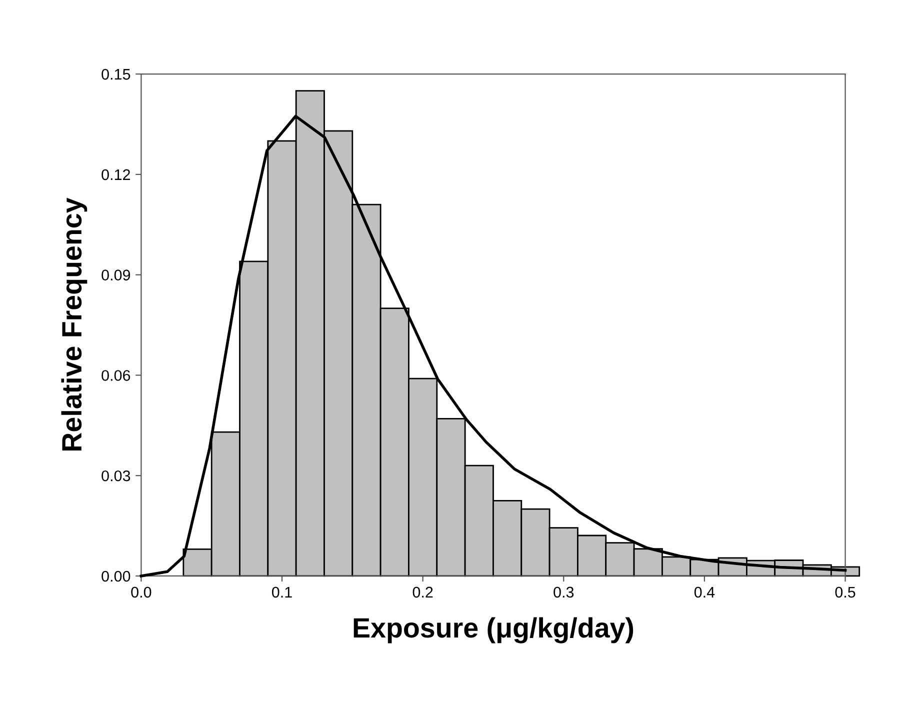 The image size is (905, 705). I want to click on x-tick-label: 0.0, so click(141, 592).